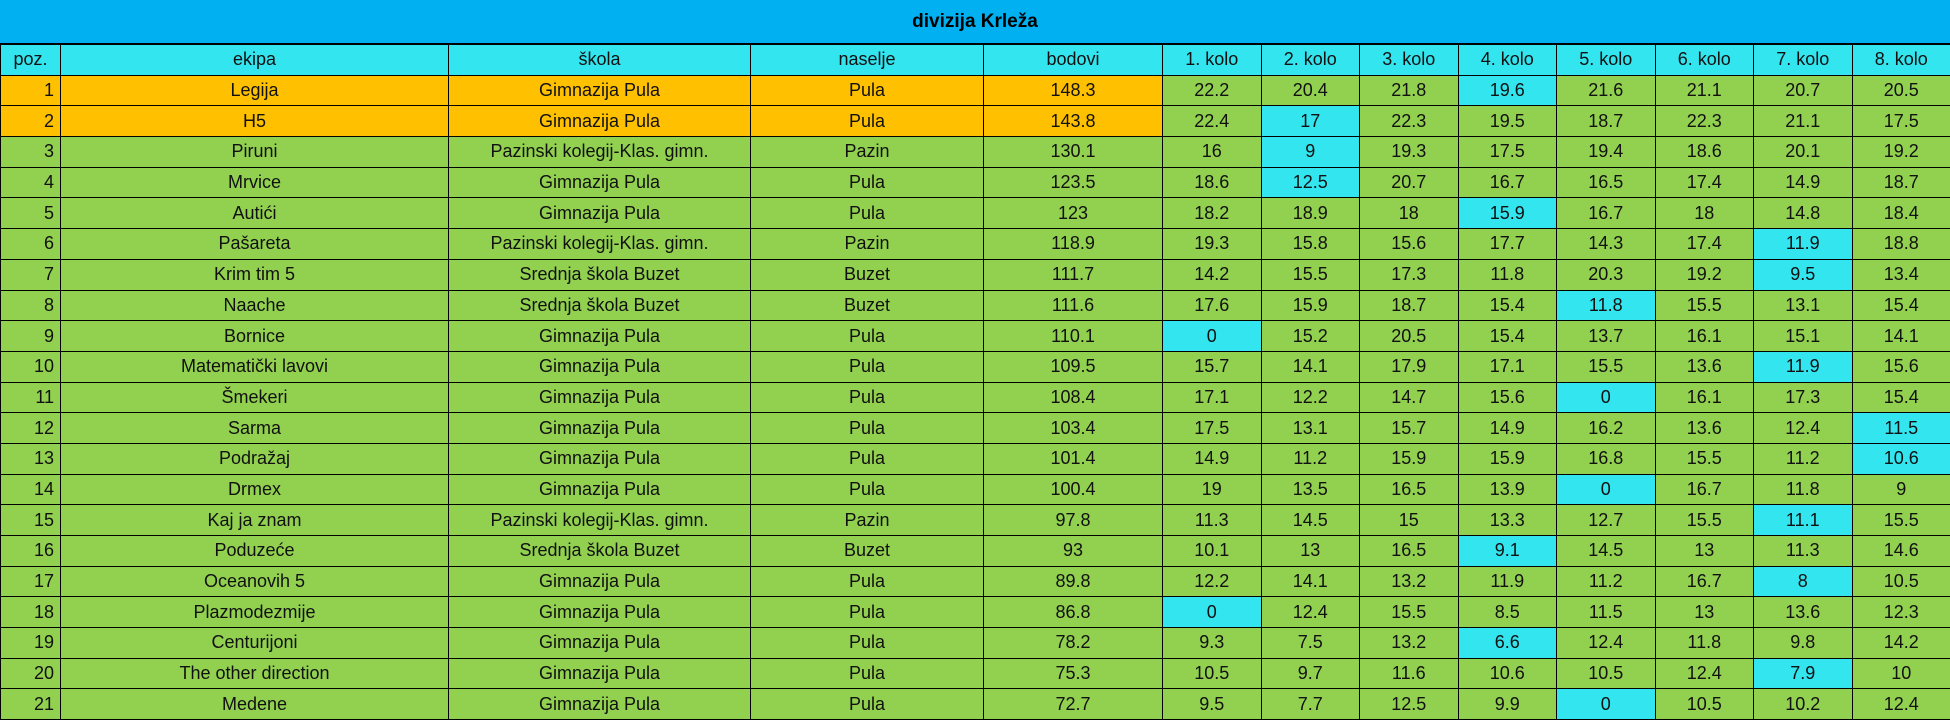  What do you see at coordinates (30, 366) in the screenshot?
I see `rank-cell: 10` at bounding box center [30, 366].